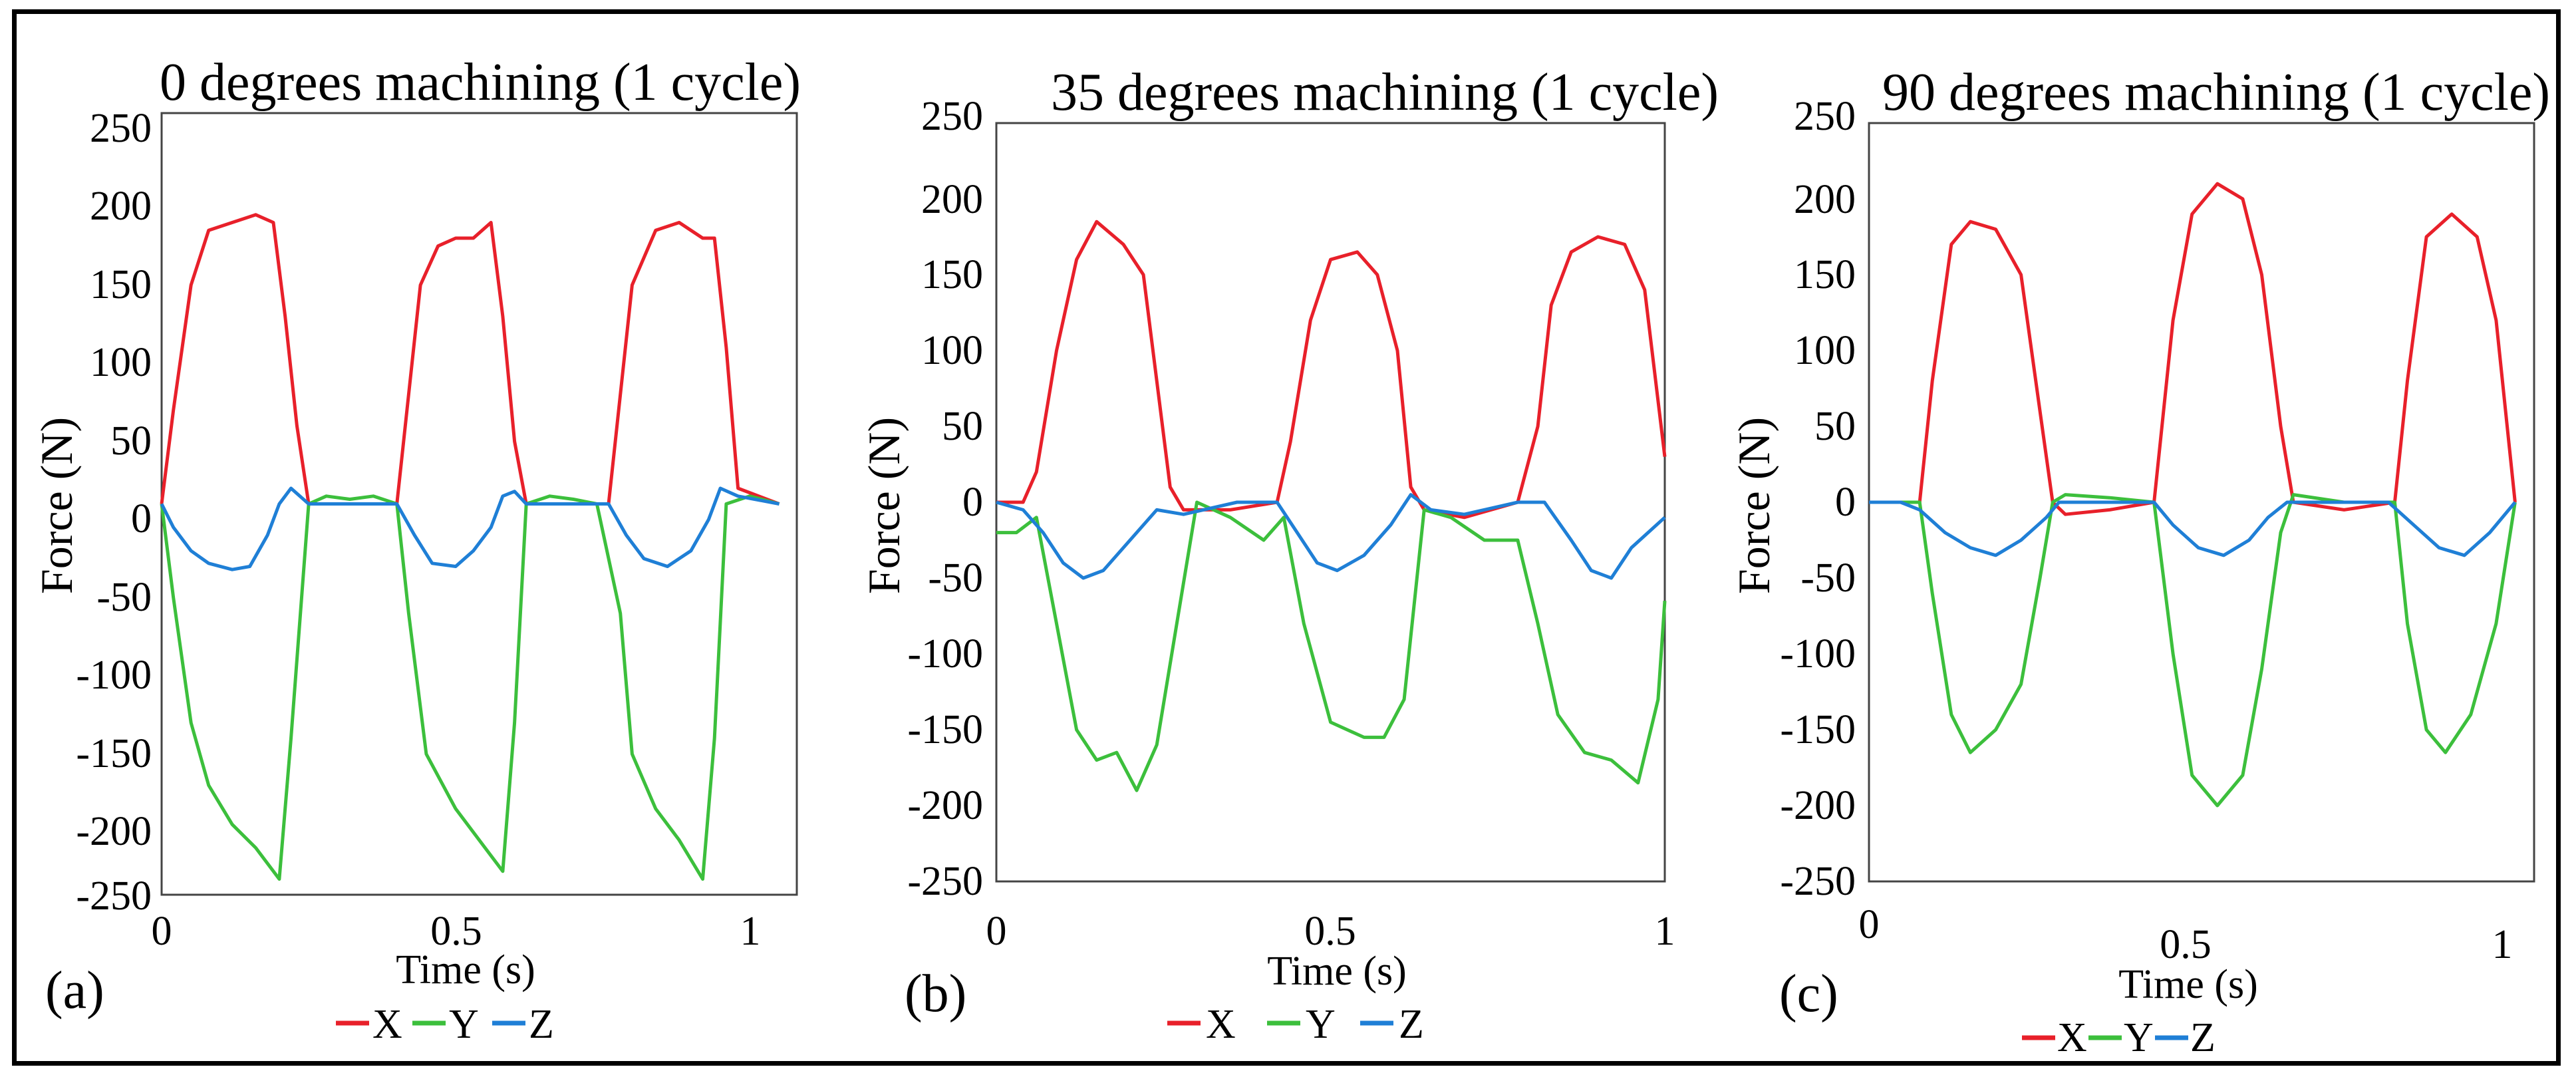 This screenshot has width=2576, height=1077. I want to click on panel-b-xticks: 0 0.5 1, so click(1330, 931).